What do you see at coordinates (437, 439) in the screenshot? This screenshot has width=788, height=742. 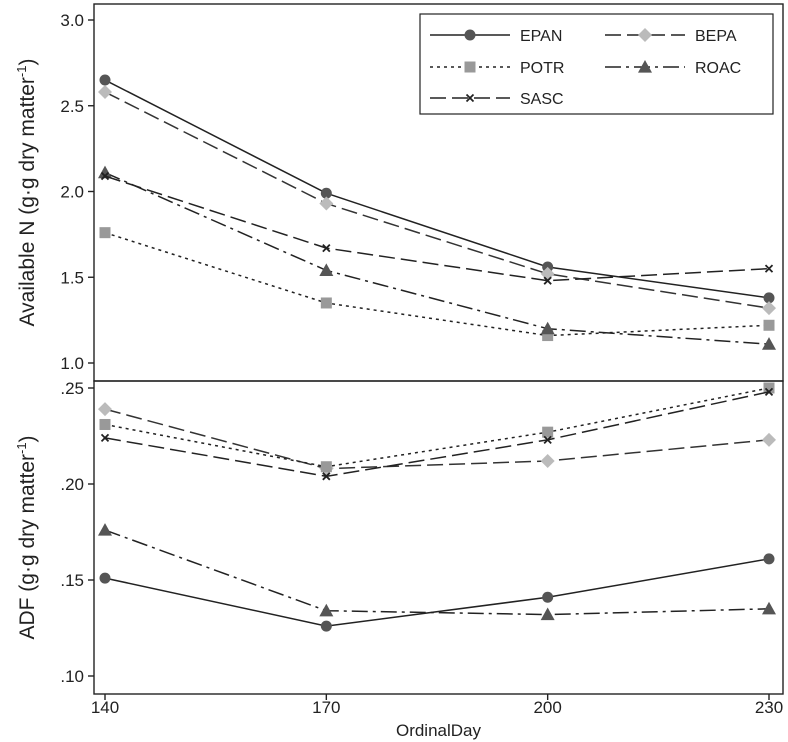 I see `series-line-bepa` at bounding box center [437, 439].